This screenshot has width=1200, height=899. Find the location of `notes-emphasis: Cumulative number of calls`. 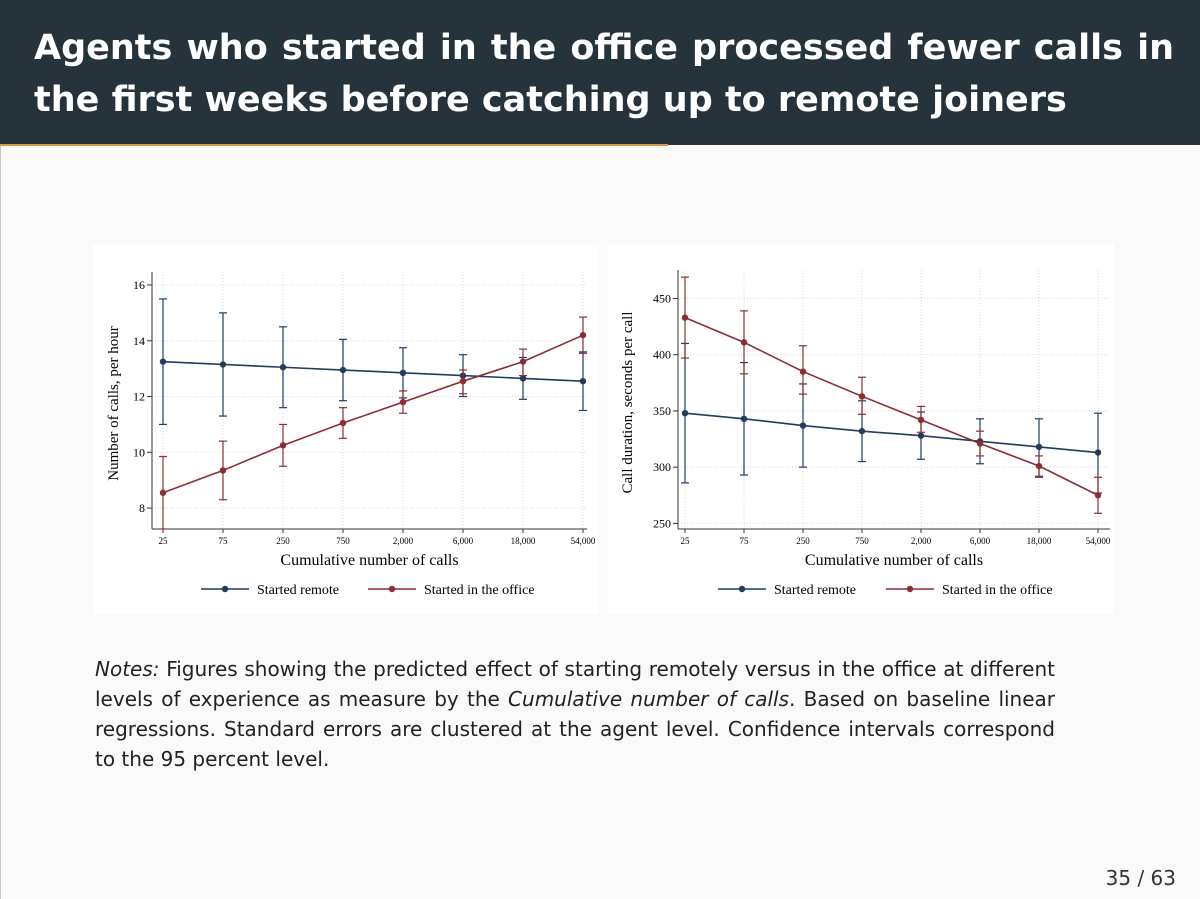

notes-emphasis: Cumulative number of calls is located at coordinates (649, 699).